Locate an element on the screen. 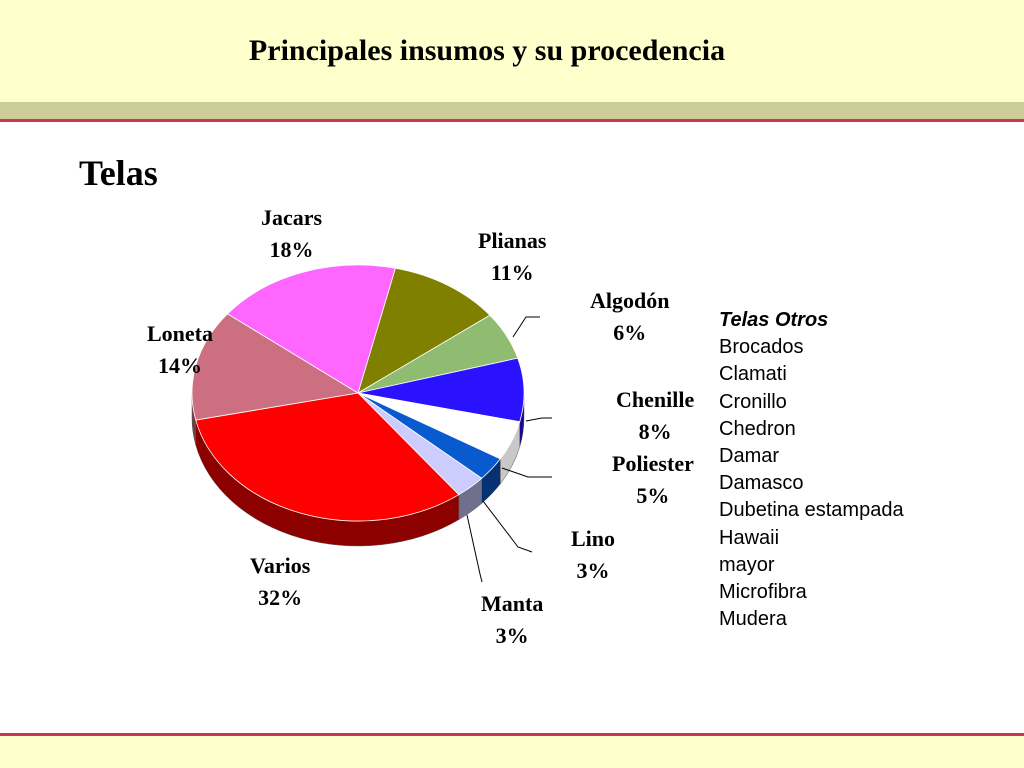 The height and width of the screenshot is (768, 1024). others-legend-item: Mudera is located at coordinates (753, 619).